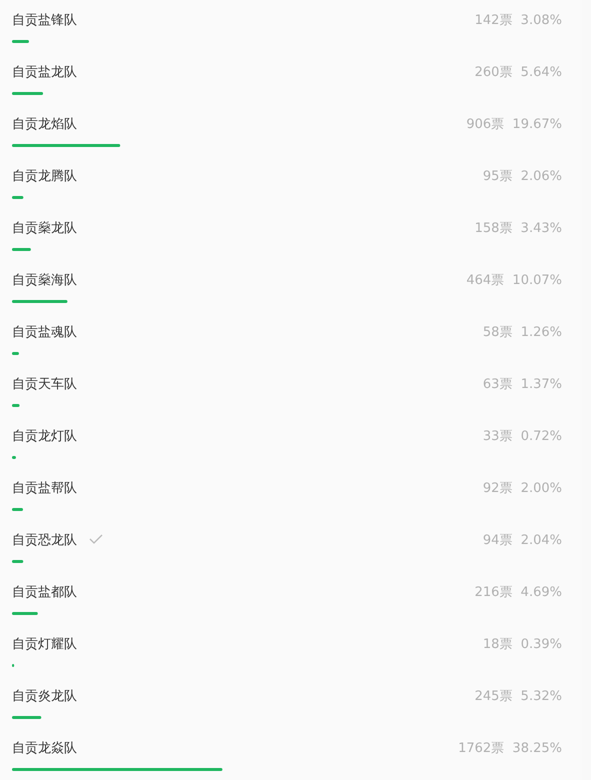 This screenshot has height=780, width=591. I want to click on y-tick-label: 自贡灯耀队, so click(44, 644).